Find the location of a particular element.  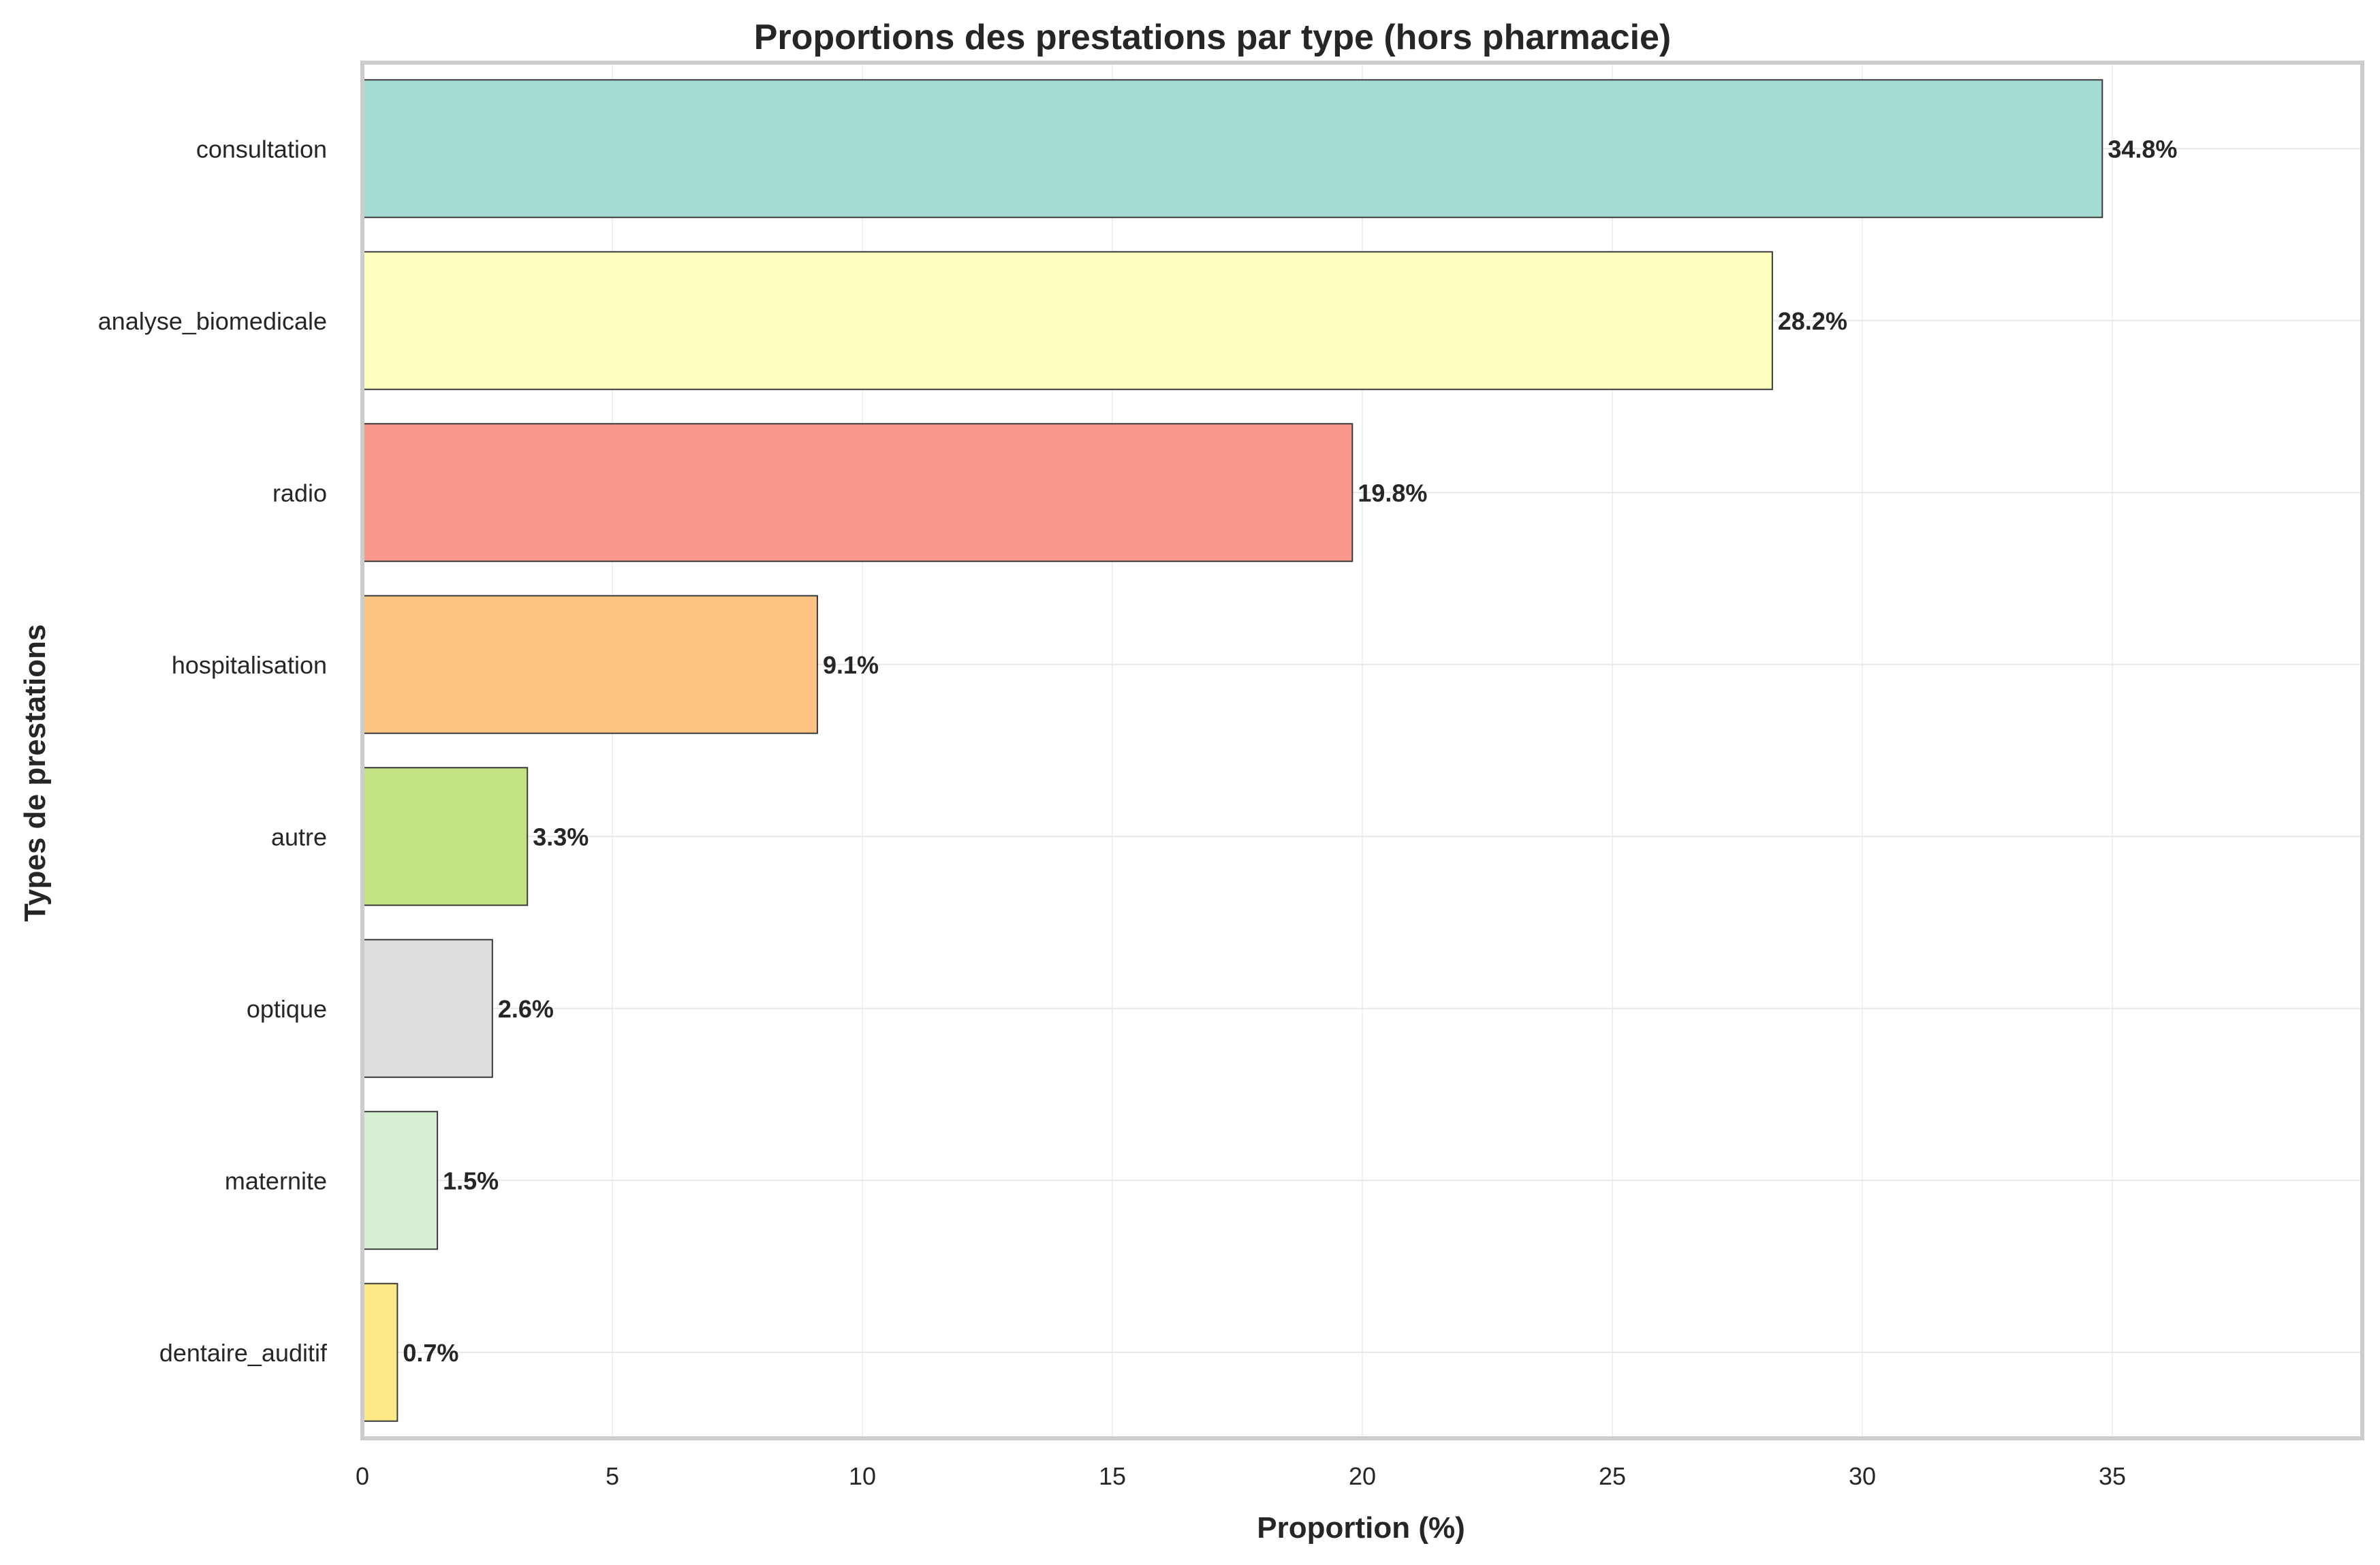

bar-radio is located at coordinates (857, 493).